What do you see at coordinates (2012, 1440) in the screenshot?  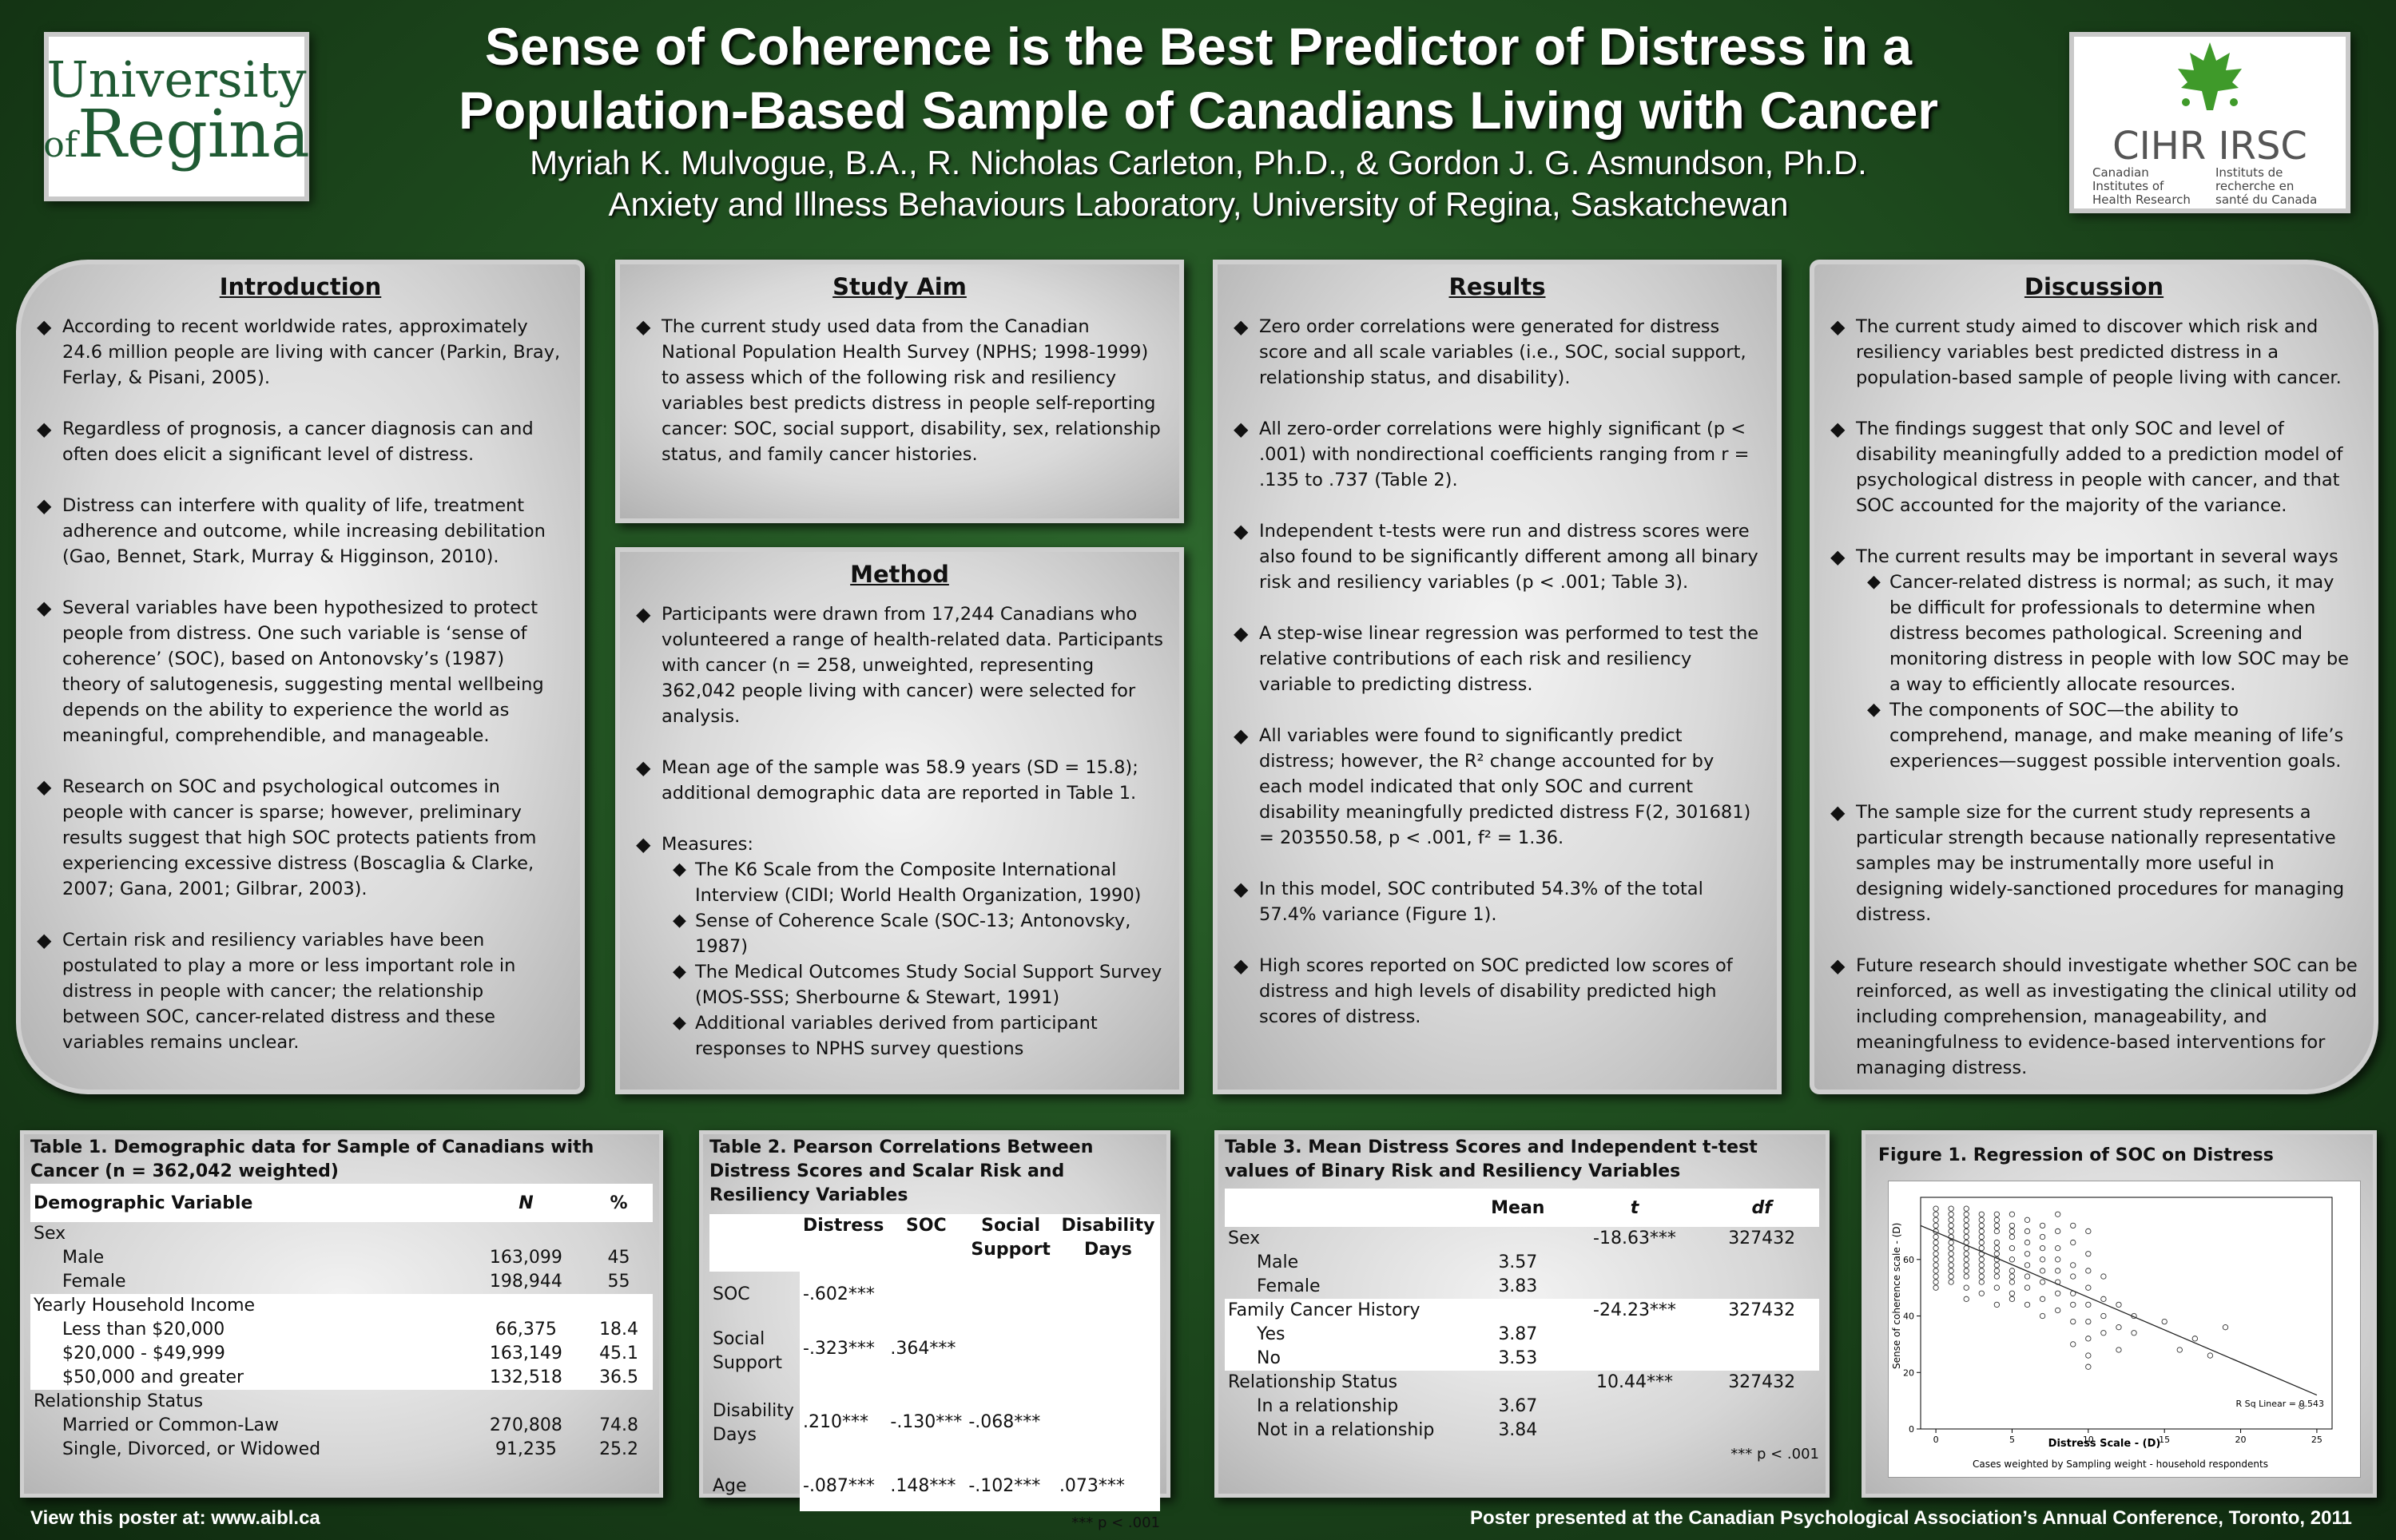 I see `x-tick-label: 5` at bounding box center [2012, 1440].